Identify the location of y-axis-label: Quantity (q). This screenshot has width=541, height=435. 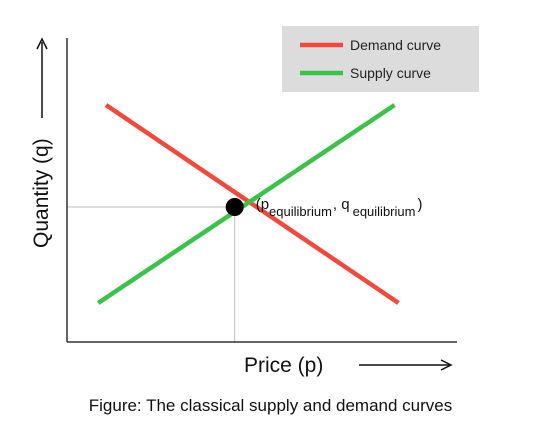
(41, 193).